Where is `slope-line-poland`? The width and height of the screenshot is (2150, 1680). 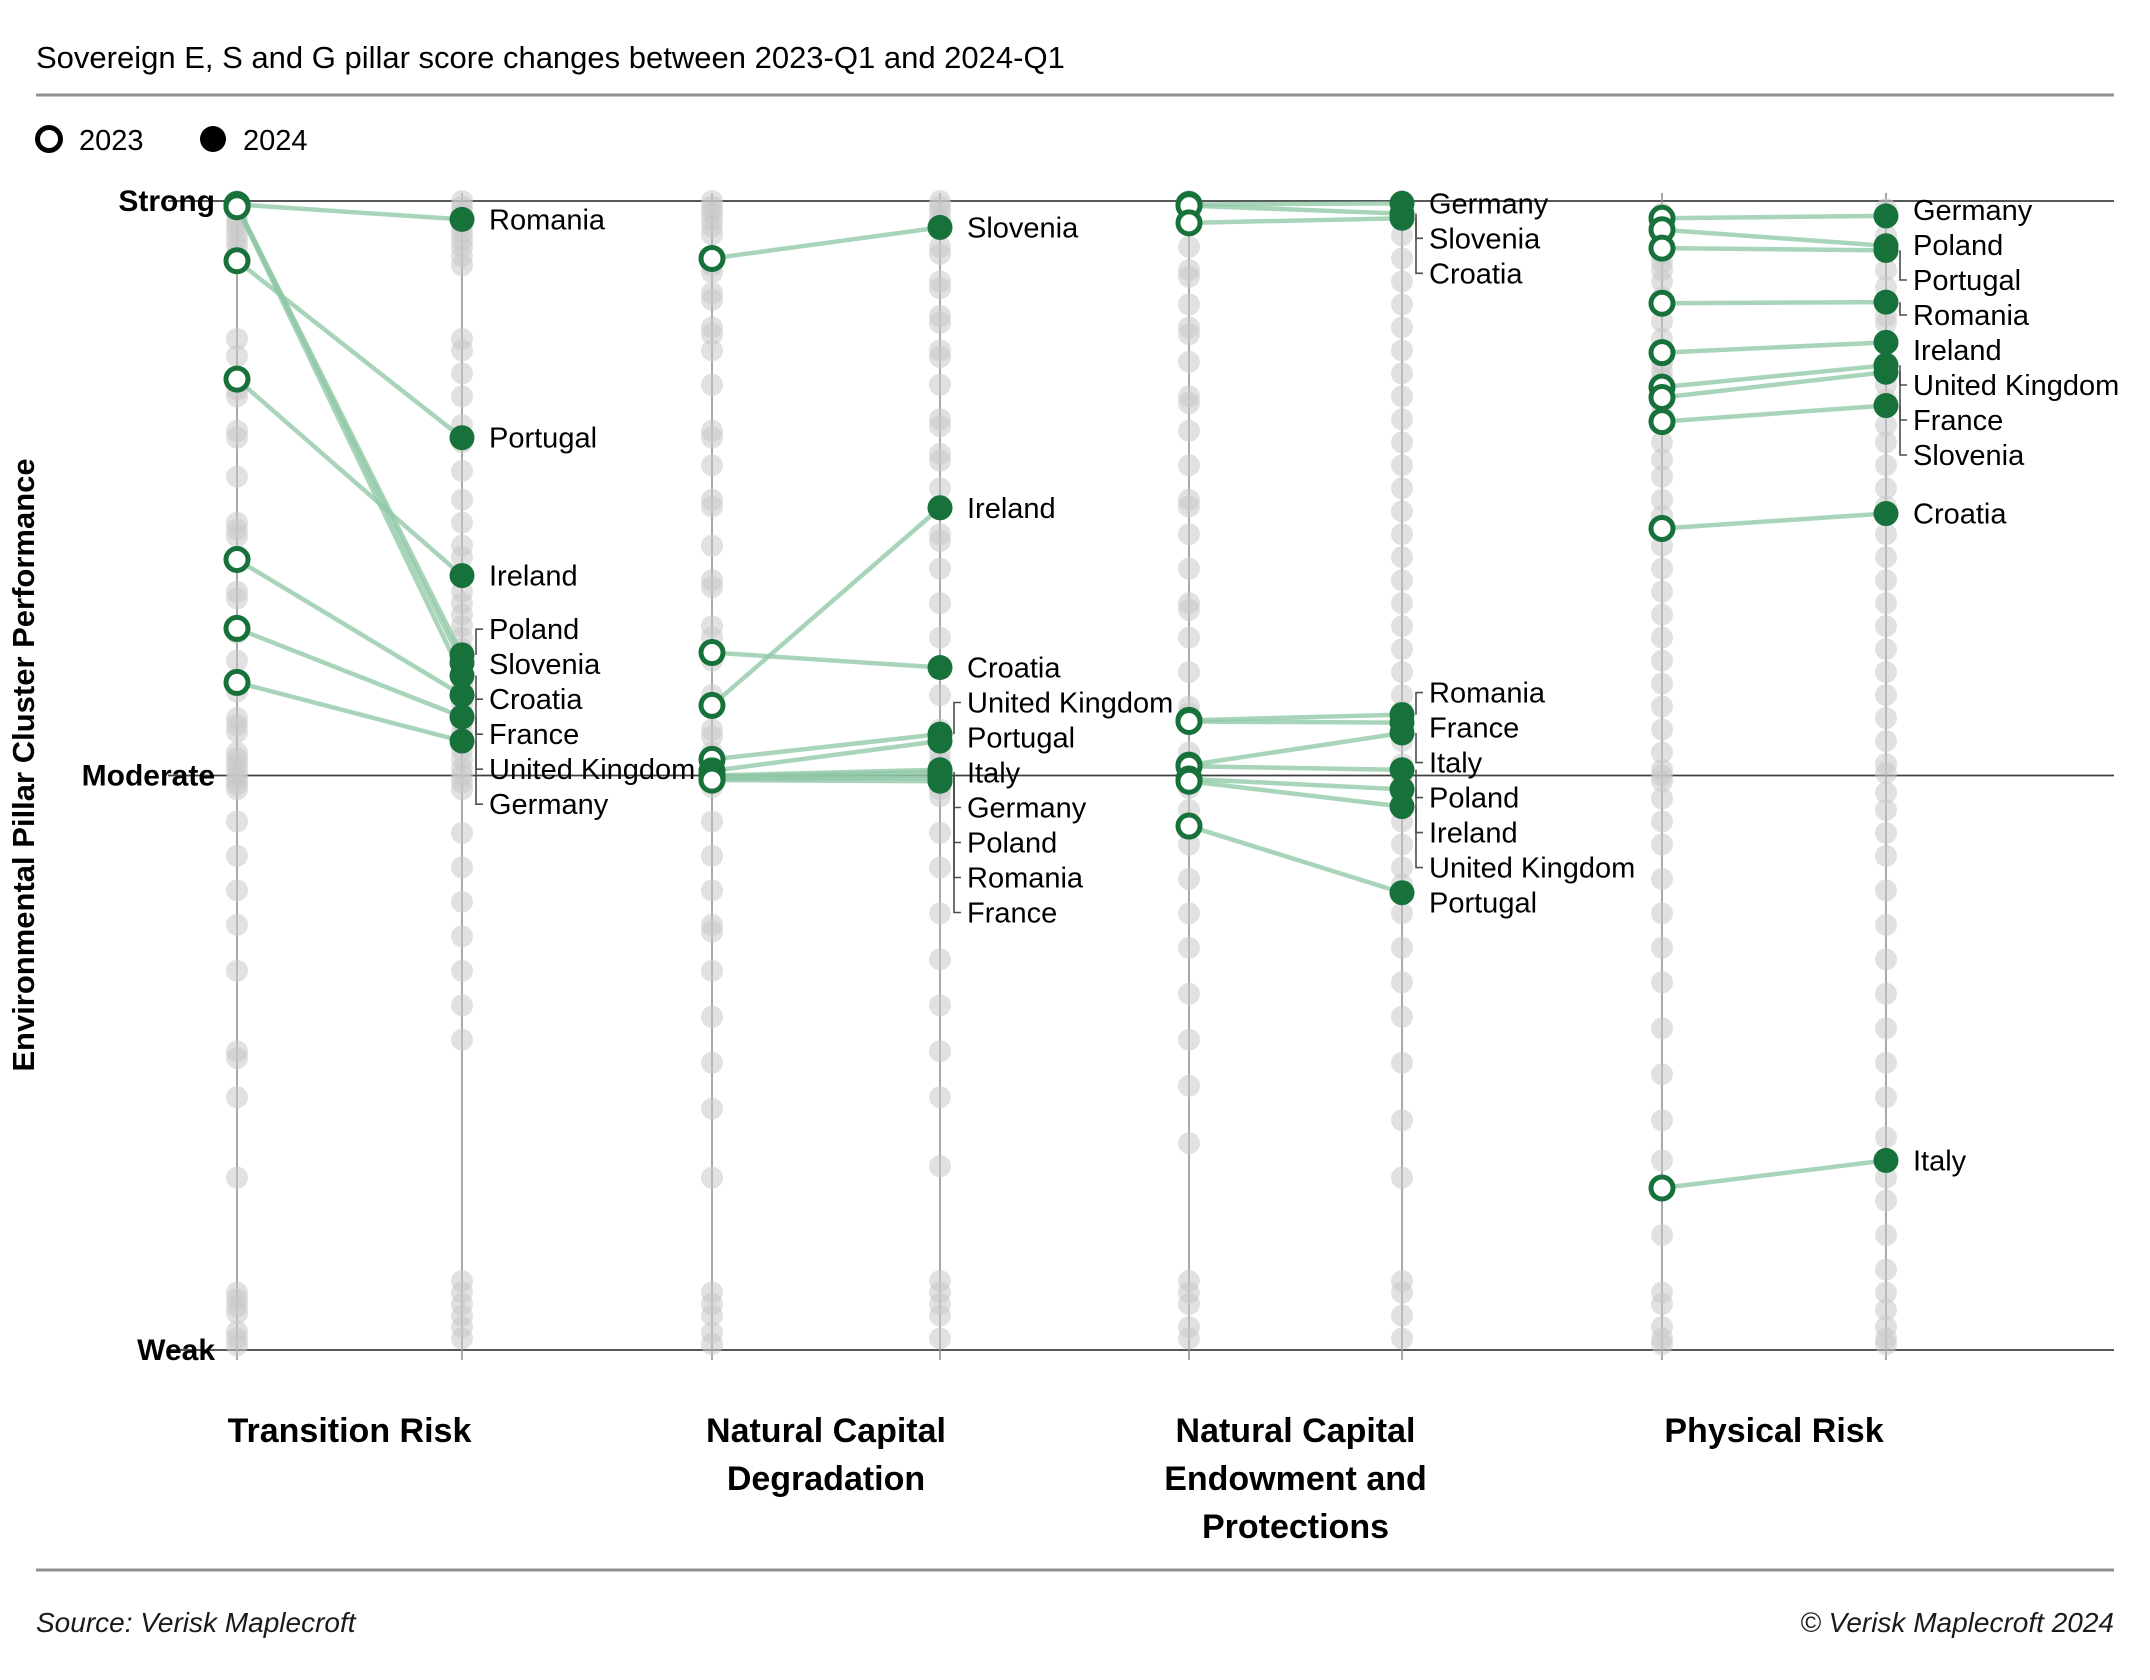
slope-line-poland is located at coordinates (1774, 238).